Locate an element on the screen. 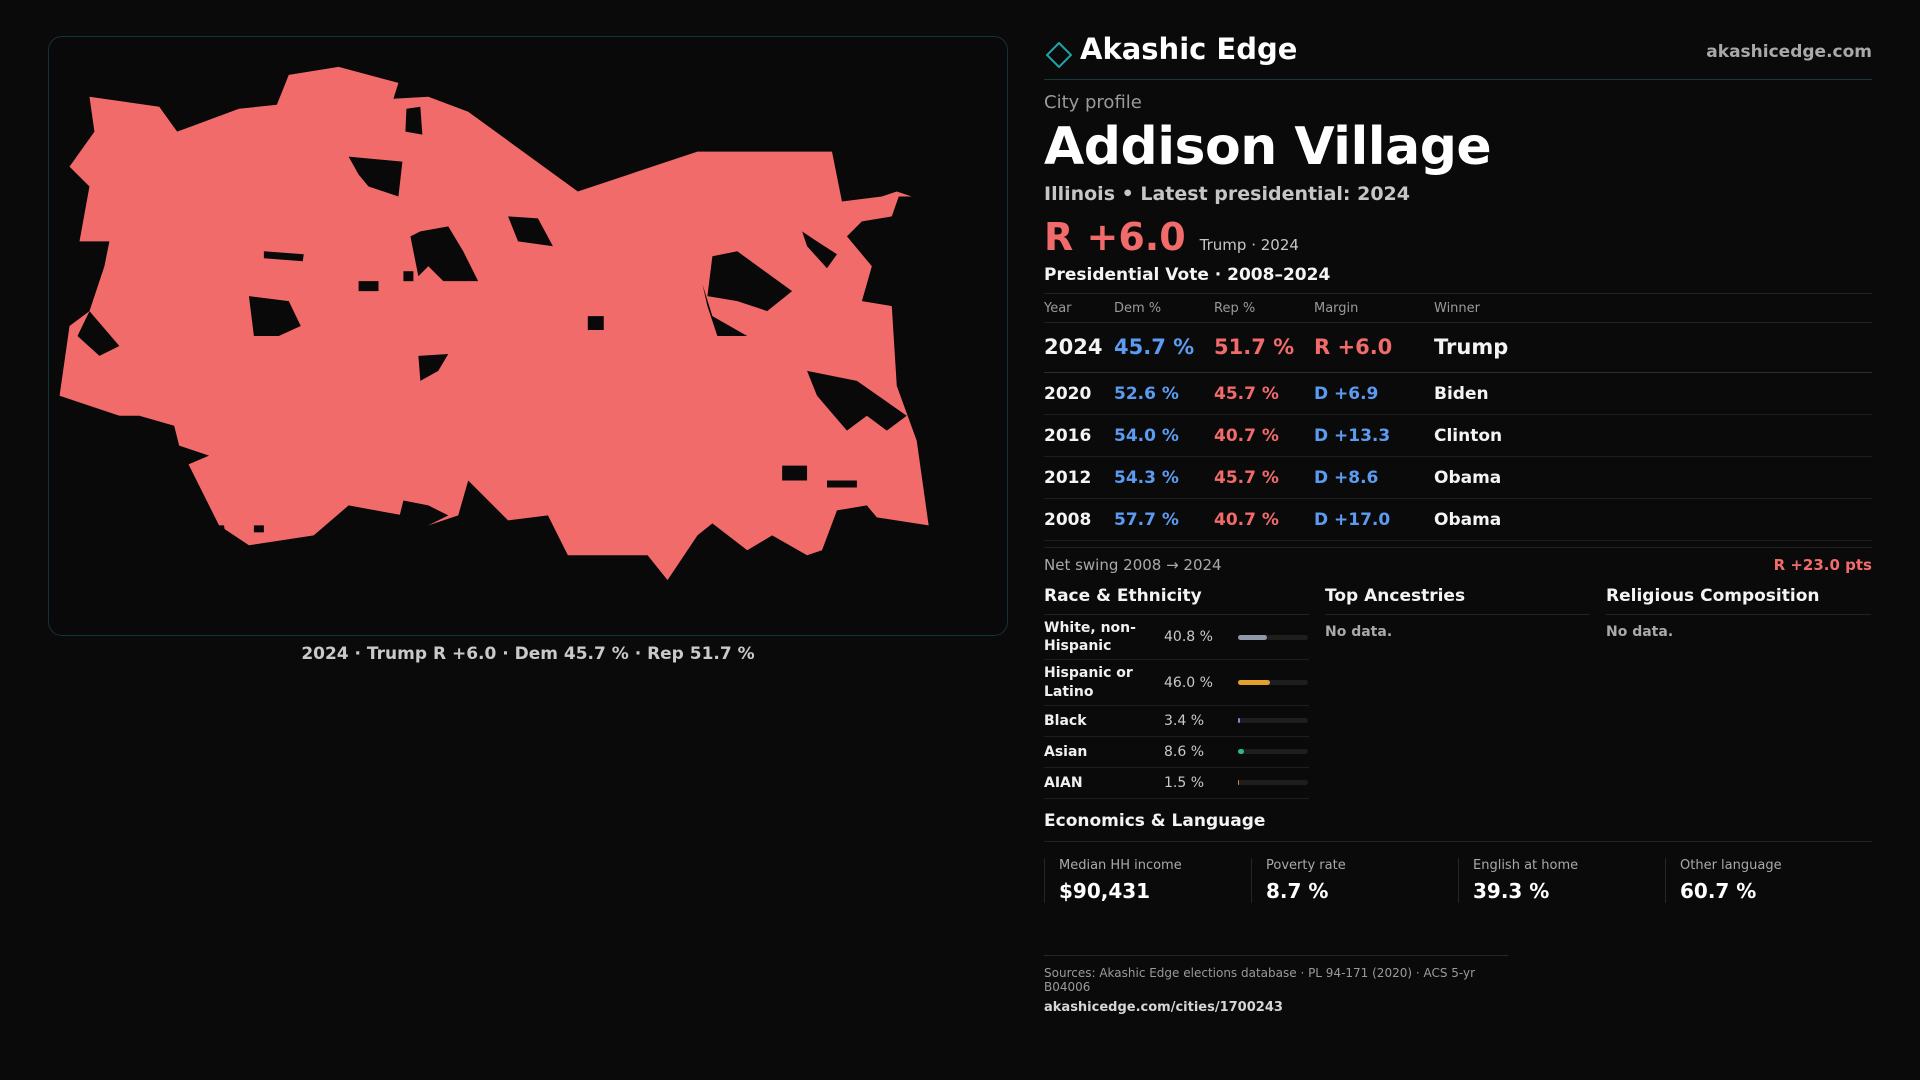 The image size is (1920, 1080). ancestries-title: Top Ancestries is located at coordinates (1457, 600).